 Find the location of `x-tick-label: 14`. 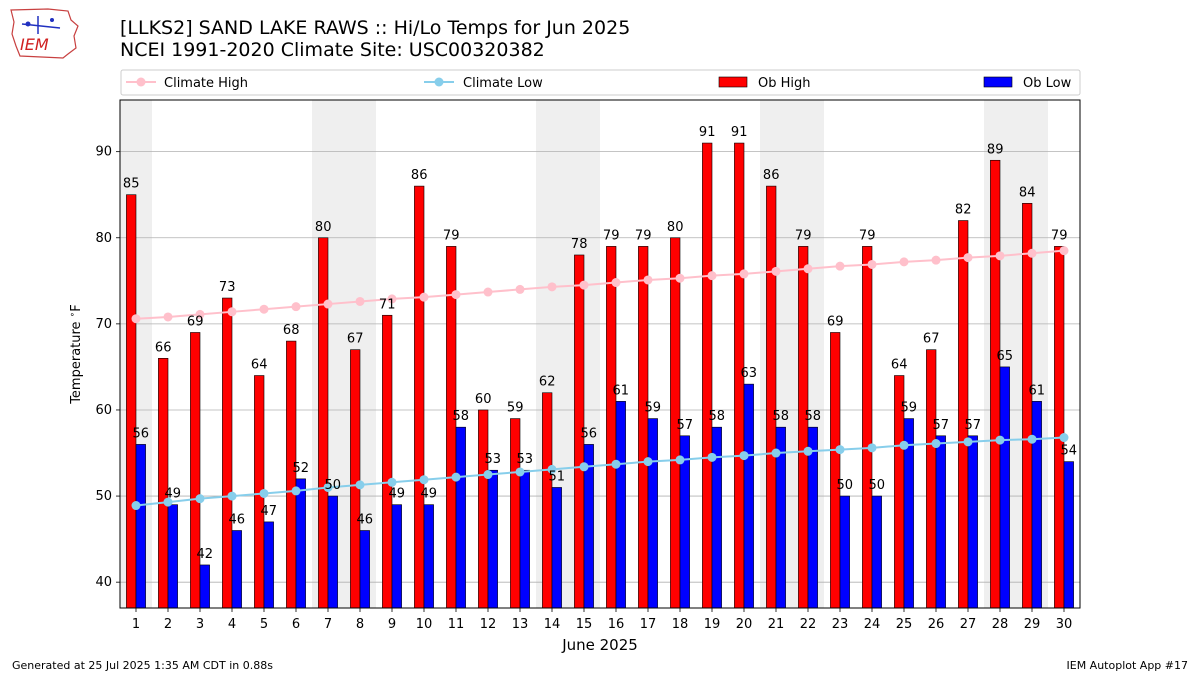

x-tick-label: 14 is located at coordinates (552, 624).